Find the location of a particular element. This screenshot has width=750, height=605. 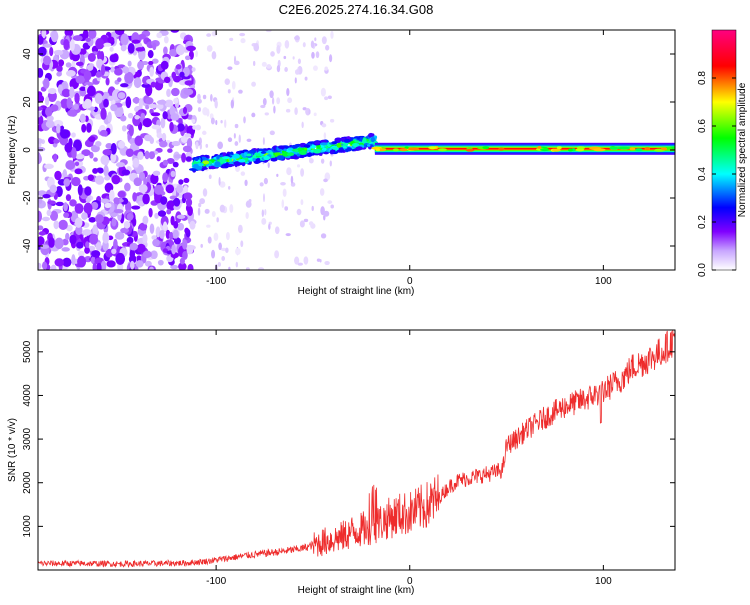

spectrogram-y-tick-label: 40 is located at coordinates (27, 54).